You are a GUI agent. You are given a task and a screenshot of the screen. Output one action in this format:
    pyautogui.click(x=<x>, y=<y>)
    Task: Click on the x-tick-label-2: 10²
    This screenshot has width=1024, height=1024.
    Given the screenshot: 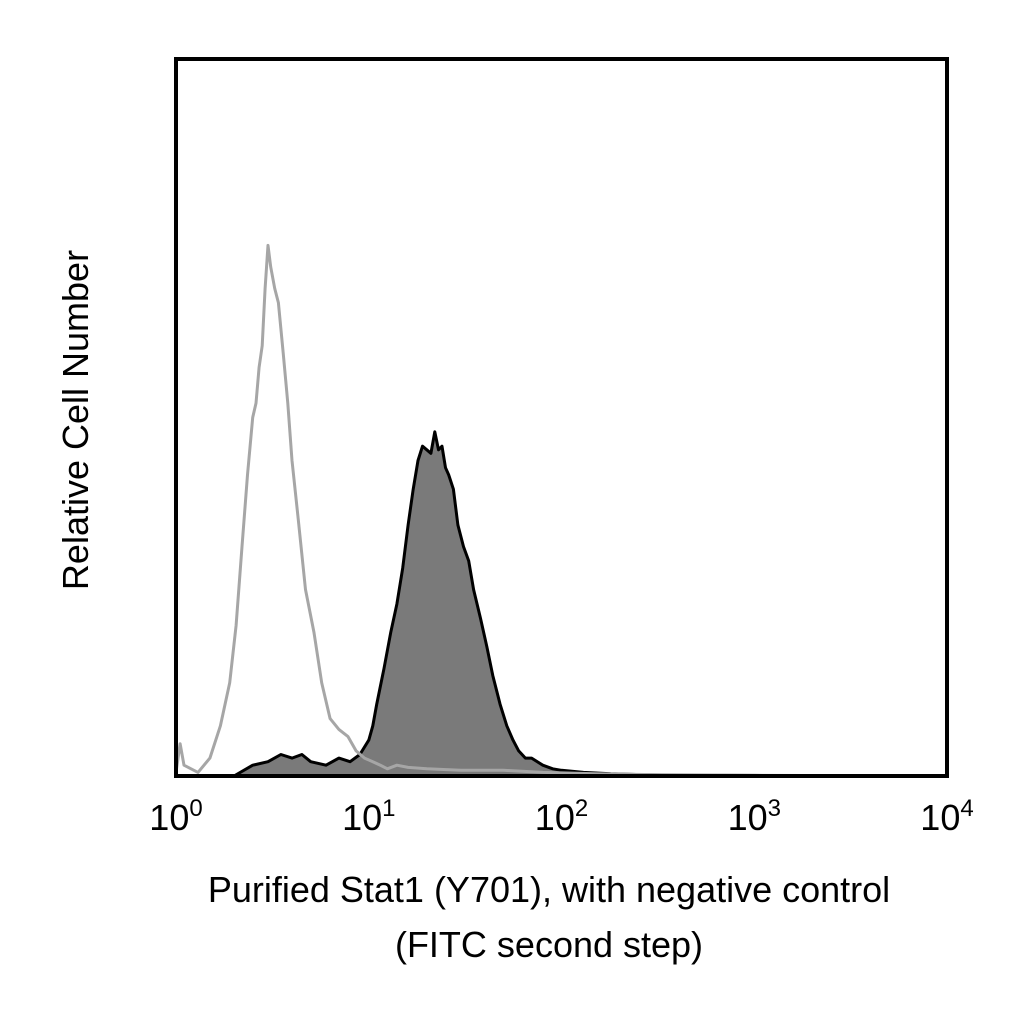 What is the action you would take?
    pyautogui.click(x=561, y=816)
    